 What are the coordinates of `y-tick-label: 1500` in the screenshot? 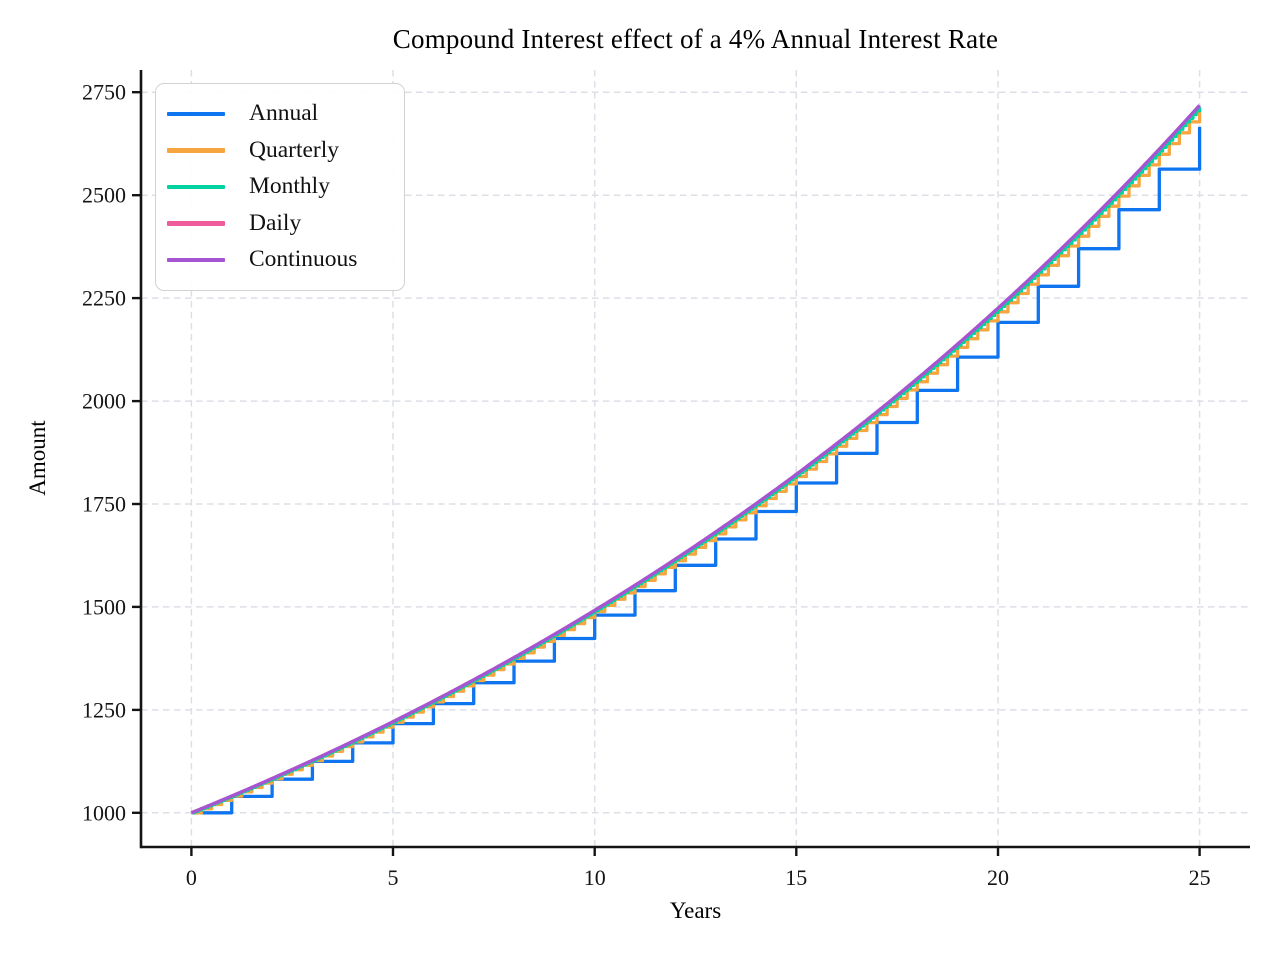 It's located at (104, 606).